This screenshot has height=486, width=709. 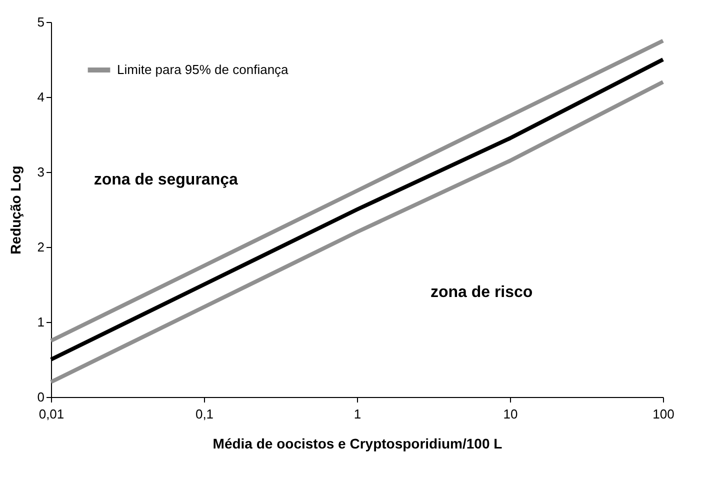 What do you see at coordinates (358, 414) in the screenshot?
I see `x-tick-label: 1` at bounding box center [358, 414].